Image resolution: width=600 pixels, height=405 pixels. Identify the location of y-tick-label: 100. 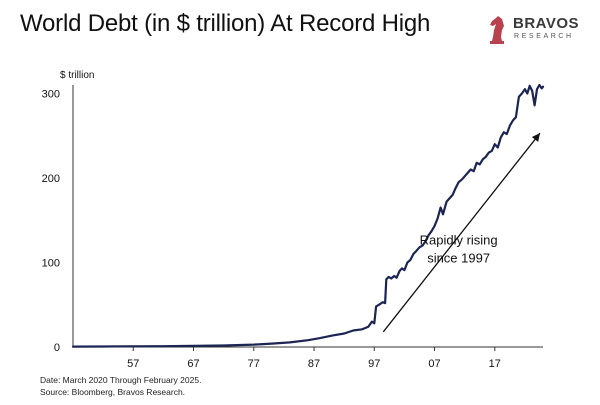
(51, 263).